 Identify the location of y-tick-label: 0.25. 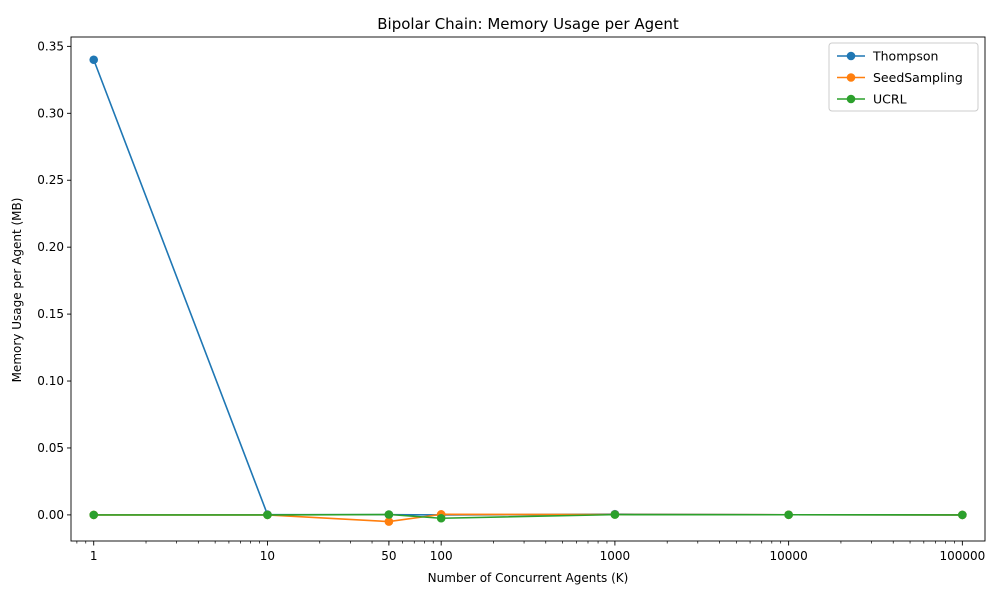
(50, 180).